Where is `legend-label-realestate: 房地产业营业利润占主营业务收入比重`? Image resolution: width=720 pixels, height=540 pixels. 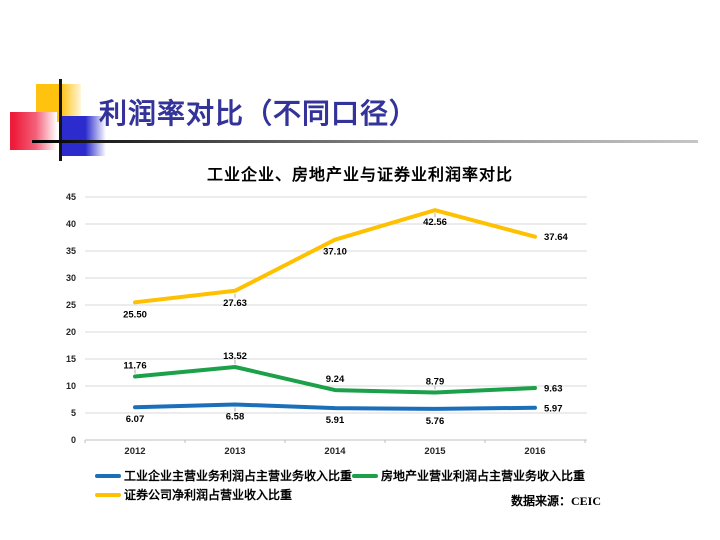 legend-label-realestate: 房地产业营业利润占主营业务收入比重 is located at coordinates (483, 476).